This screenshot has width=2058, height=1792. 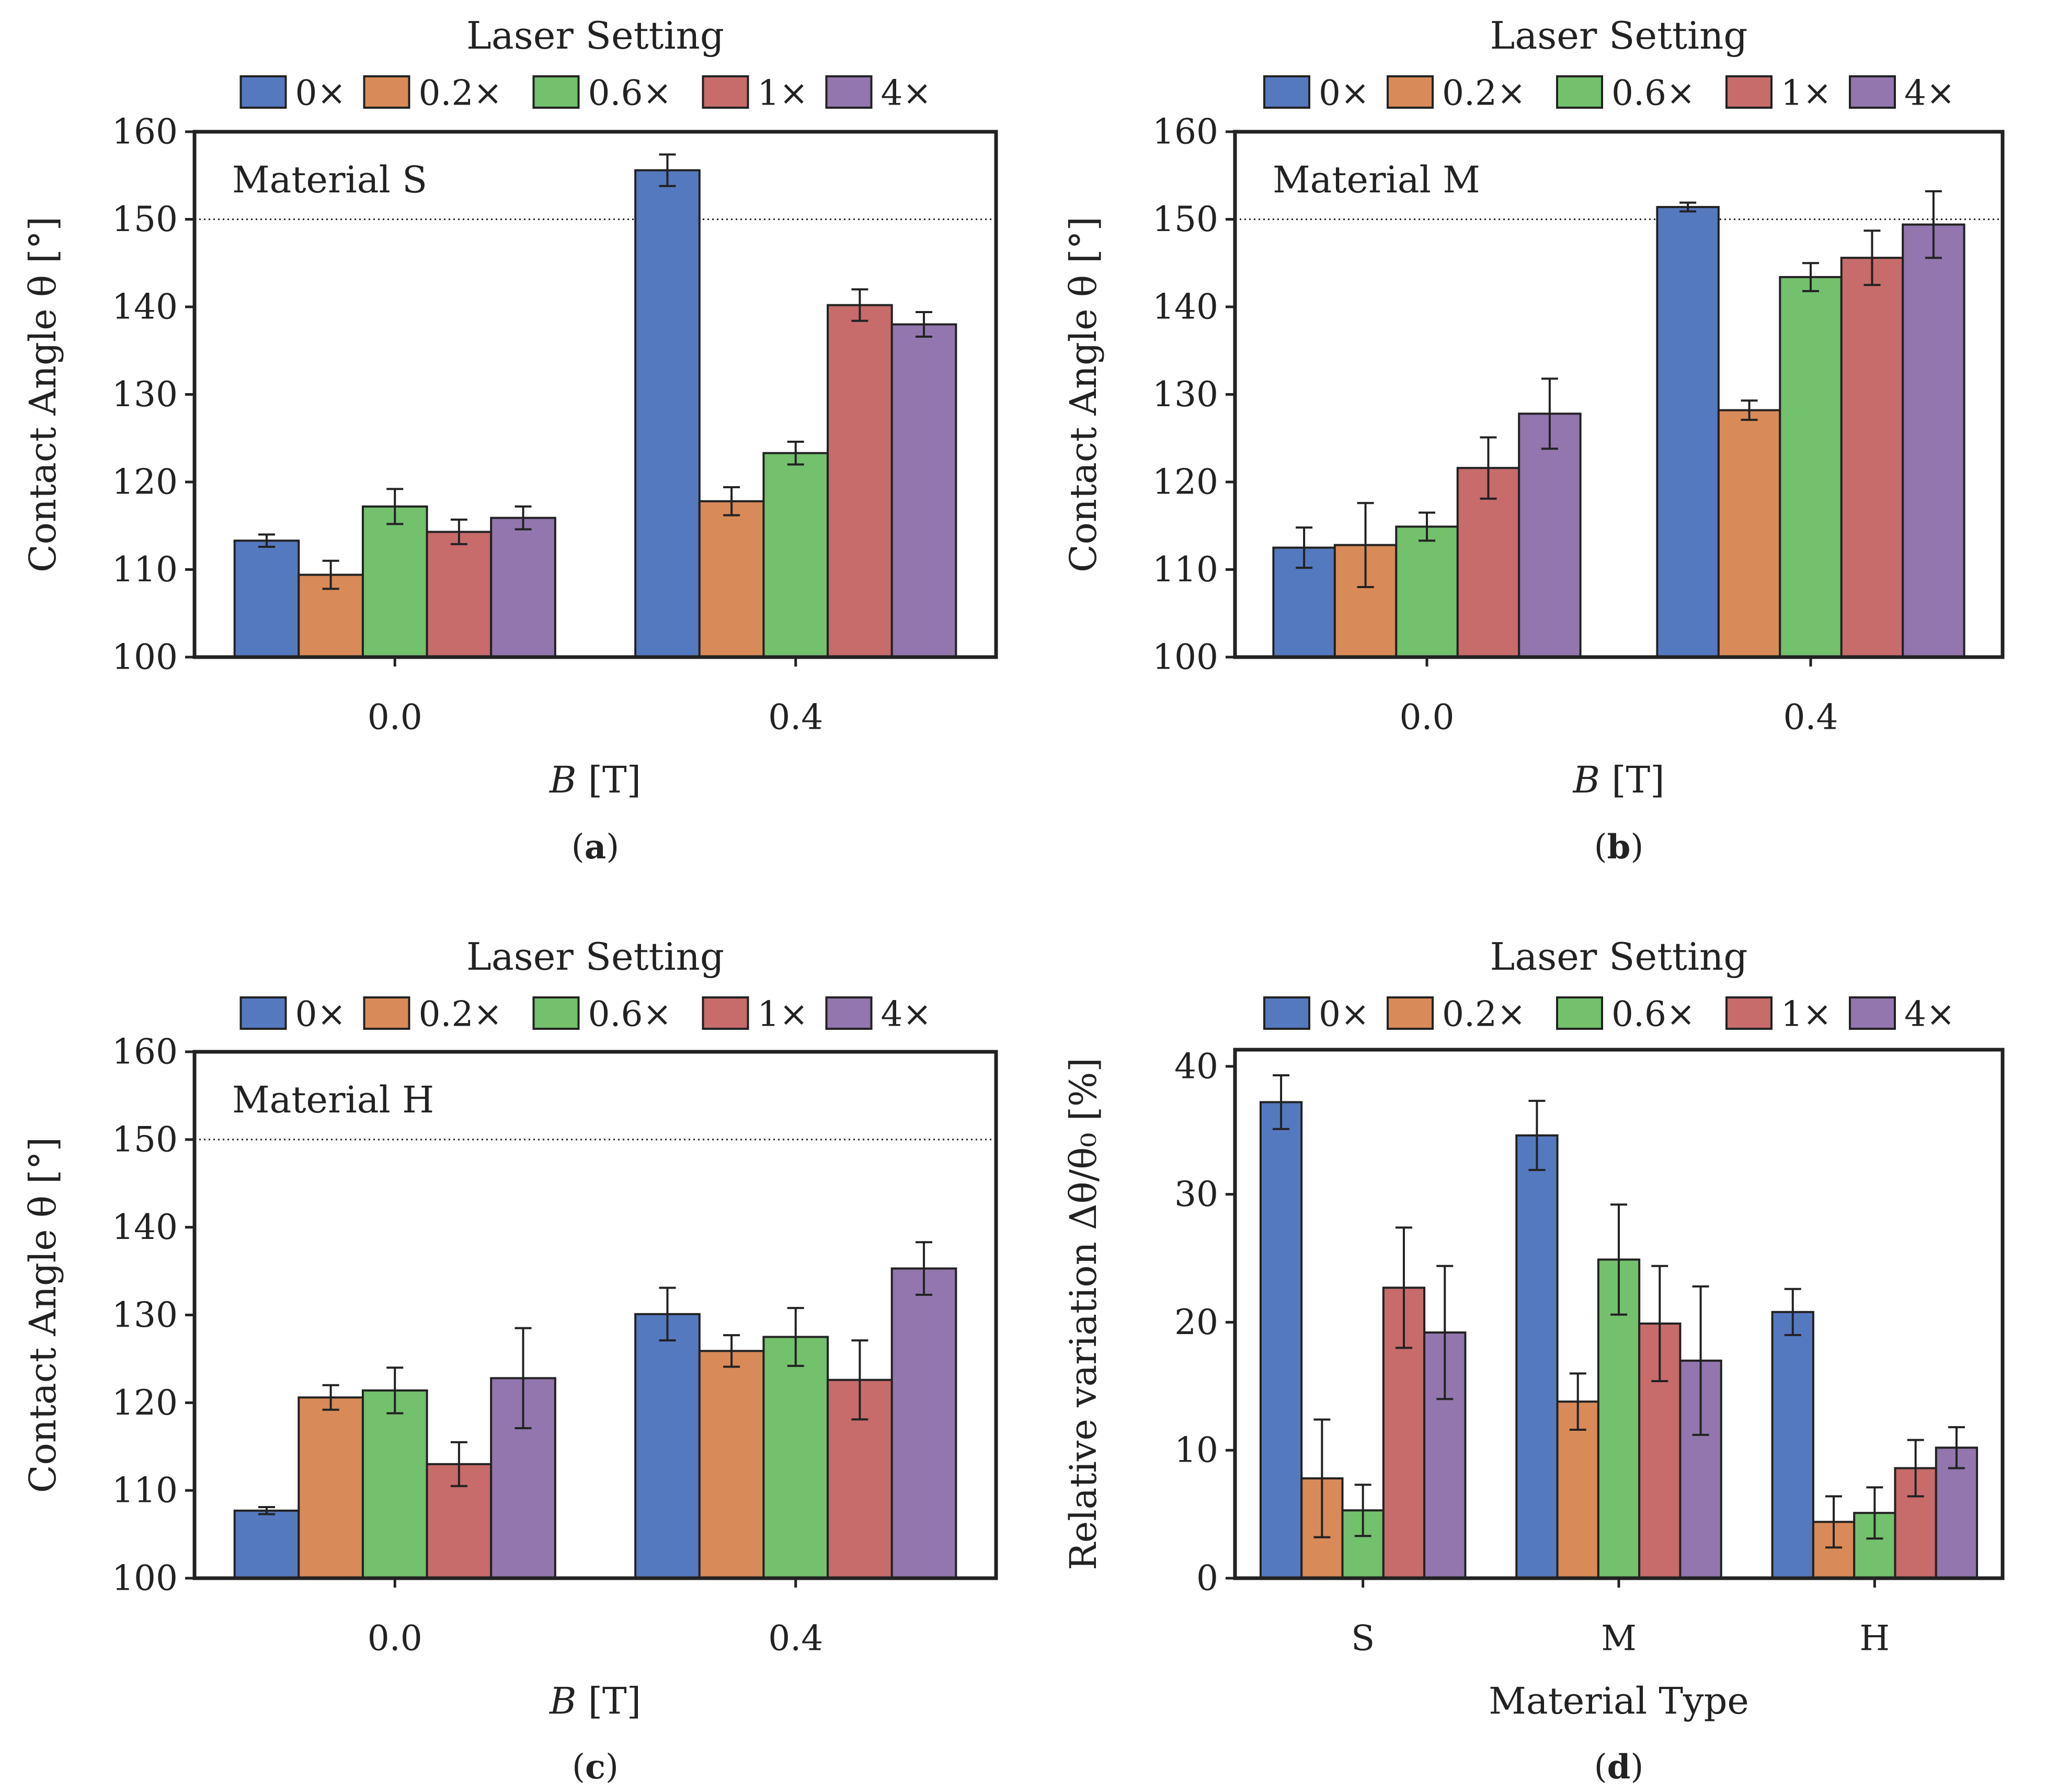 What do you see at coordinates (1185, 657) in the screenshot?
I see `y-tick-label: 100` at bounding box center [1185, 657].